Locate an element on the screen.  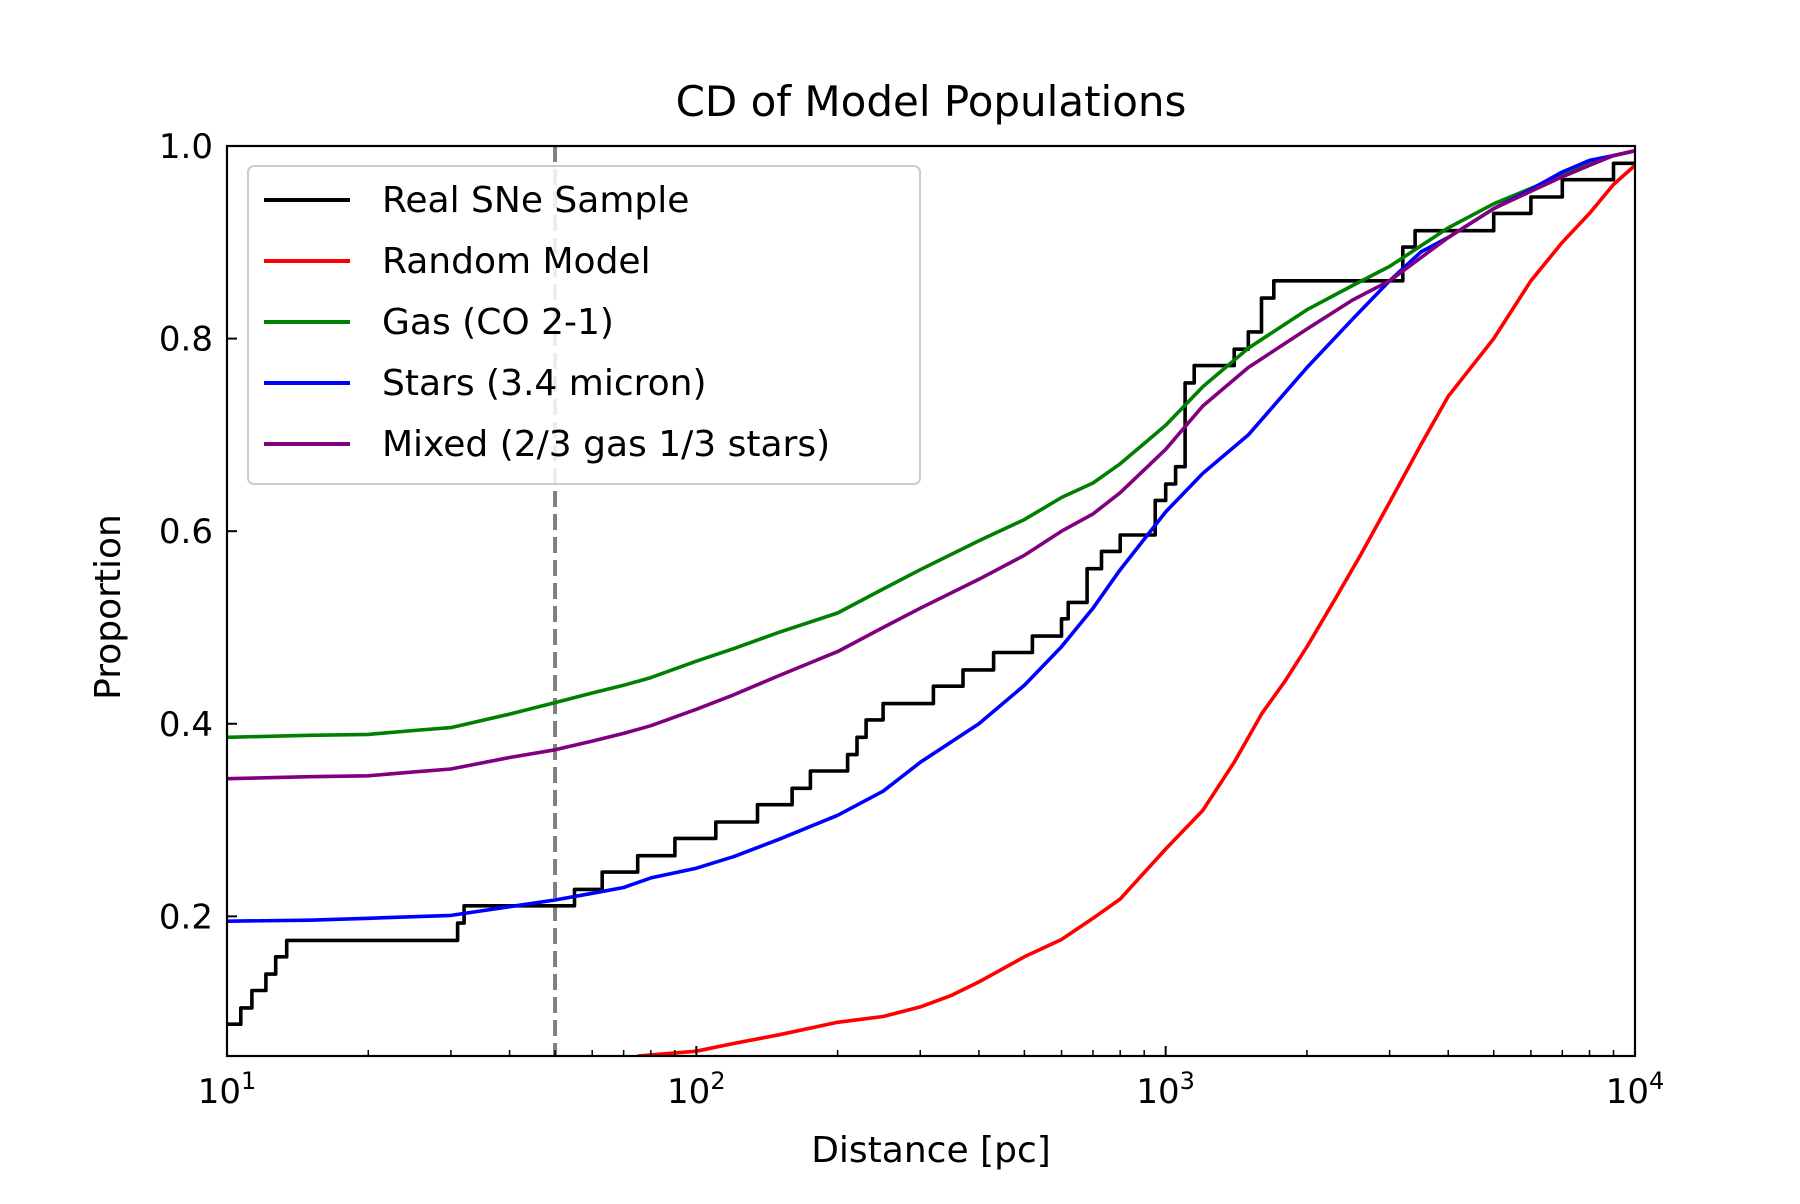
x-tick-label: 10⁴ is located at coordinates (1635, 1089).